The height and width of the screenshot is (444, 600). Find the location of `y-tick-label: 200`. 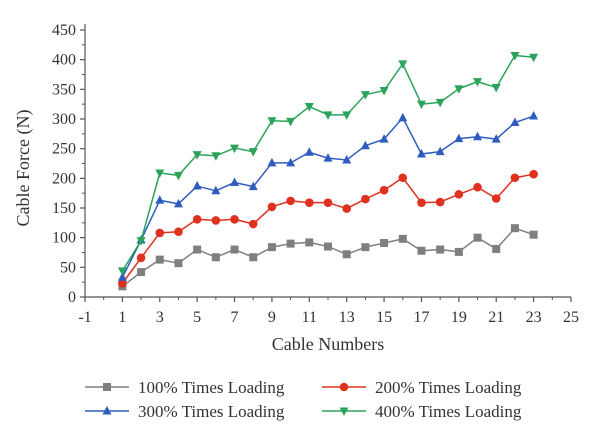

y-tick-label: 200 is located at coordinates (64, 178).